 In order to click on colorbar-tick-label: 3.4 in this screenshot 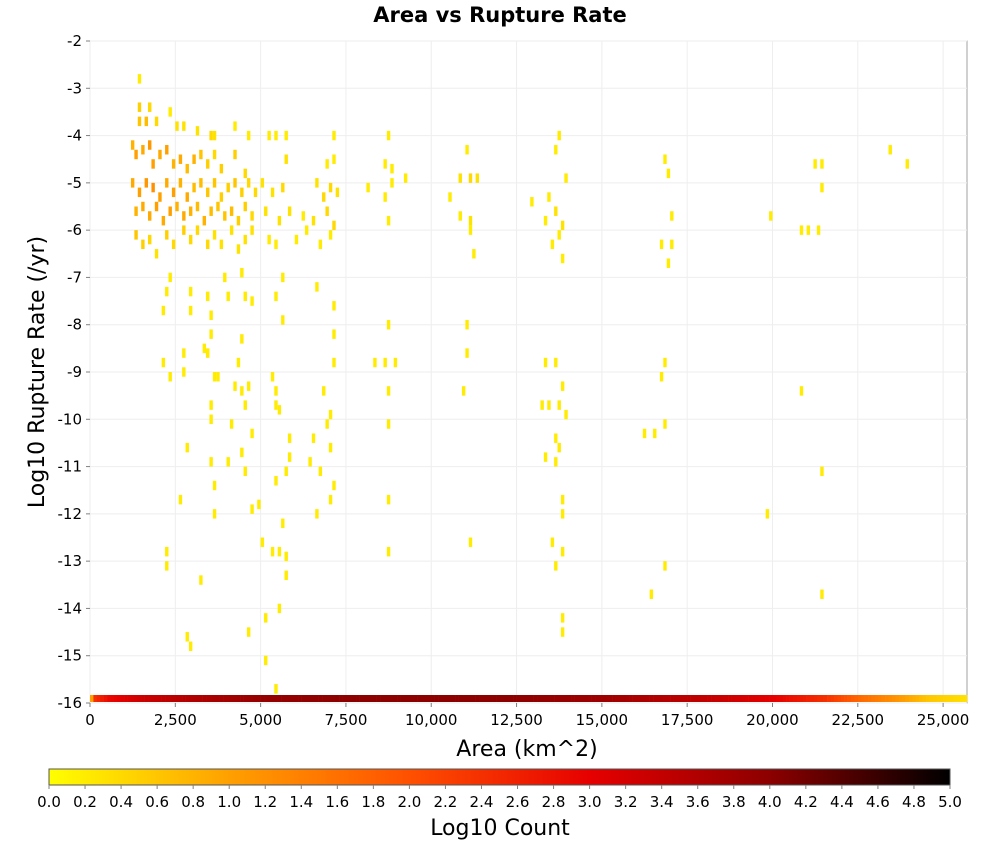, I will do `click(662, 802)`.